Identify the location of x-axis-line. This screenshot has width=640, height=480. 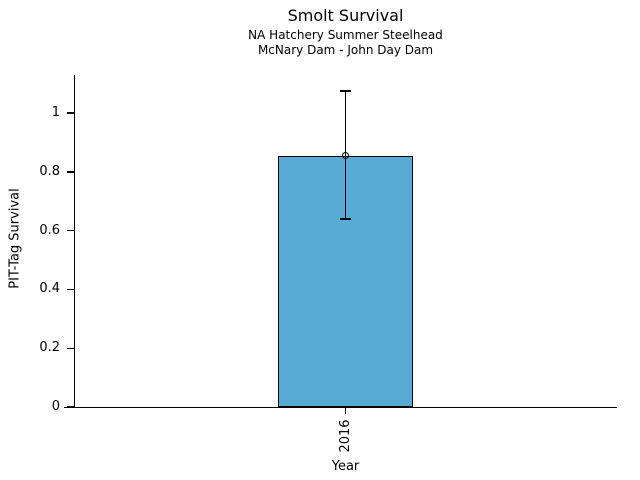
(340, 408).